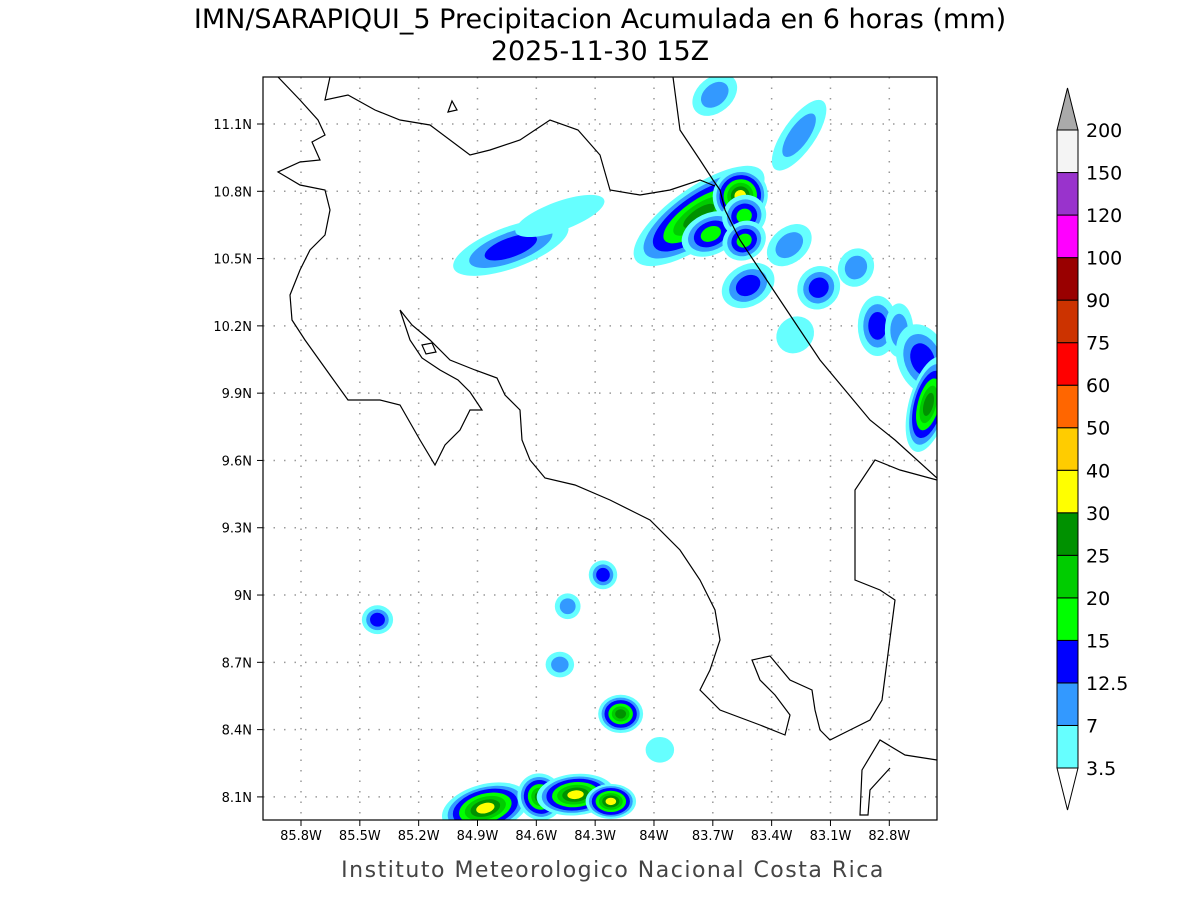 This screenshot has height=900, width=1200. Describe the element at coordinates (429, 348) in the screenshot. I see `gulf-island` at that location.